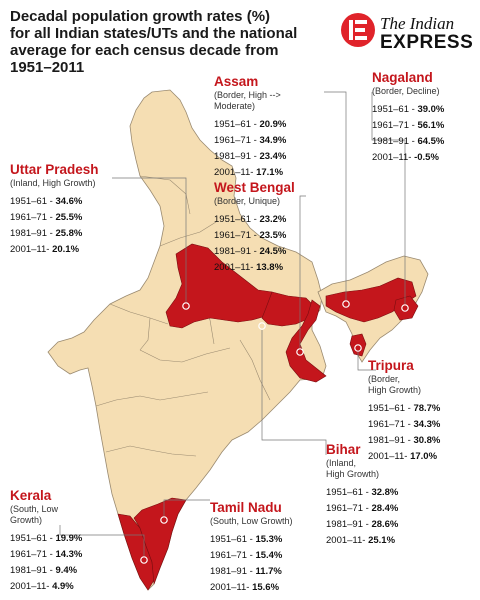 The width and height of the screenshot is (480, 600). I want to click on rate-row: 1981–91 - 28.6%, so click(362, 524).